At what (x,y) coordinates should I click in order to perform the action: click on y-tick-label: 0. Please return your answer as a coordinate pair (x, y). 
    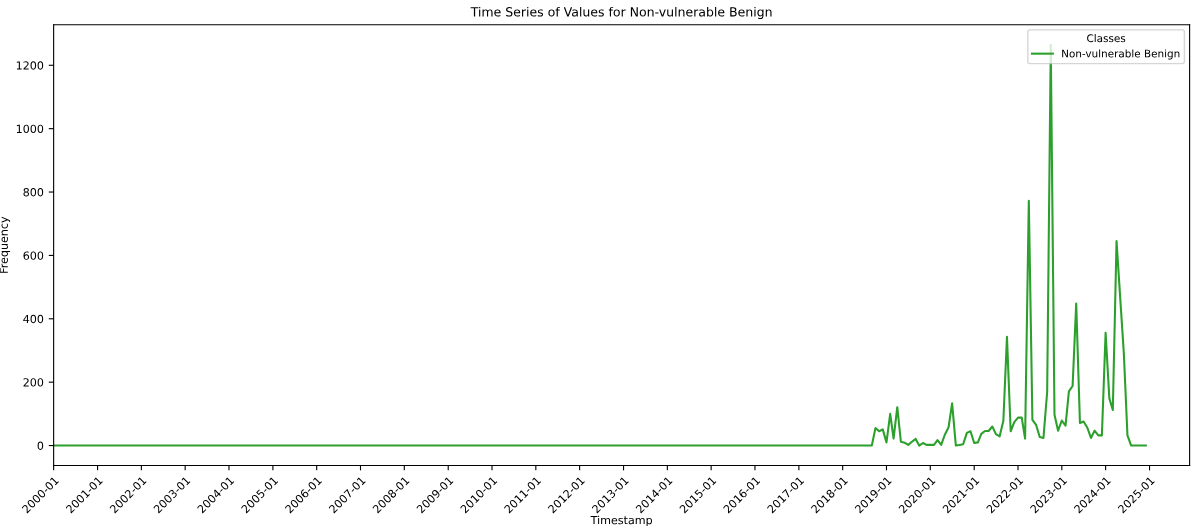
    Looking at the image, I should click on (40, 445).